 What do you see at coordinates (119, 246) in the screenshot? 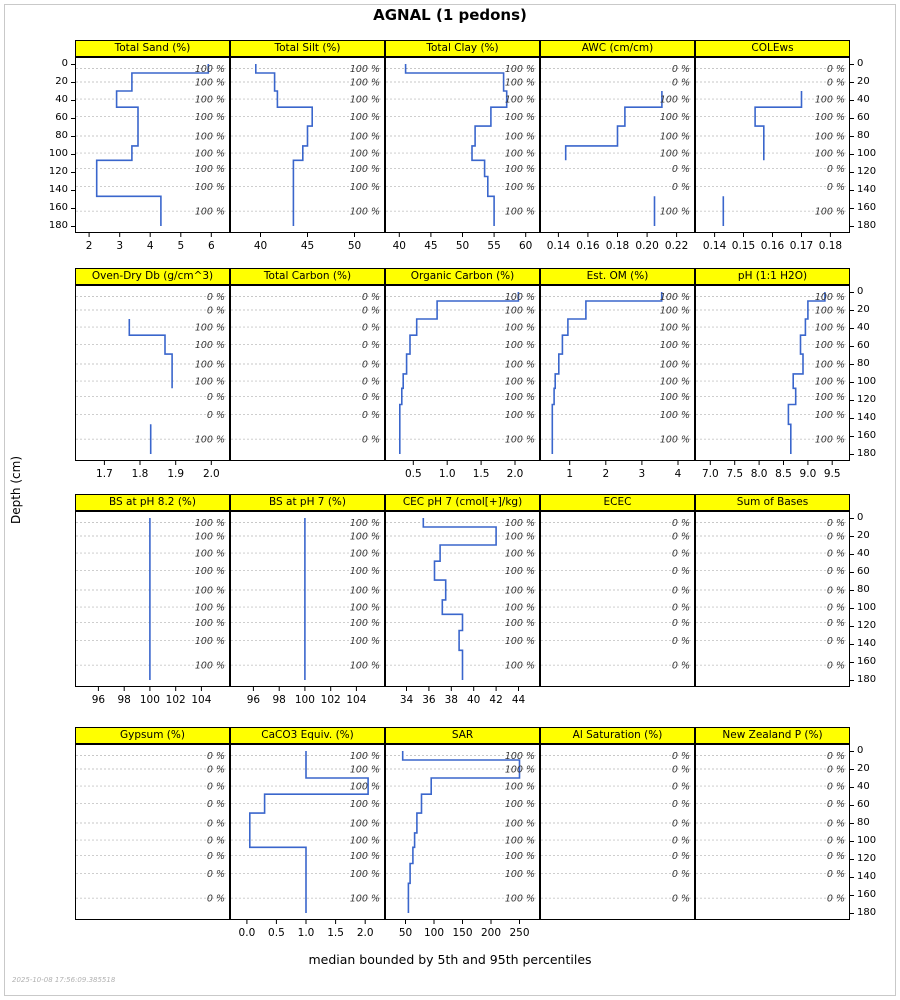
I see `x-tick-label: 3` at bounding box center [119, 246].